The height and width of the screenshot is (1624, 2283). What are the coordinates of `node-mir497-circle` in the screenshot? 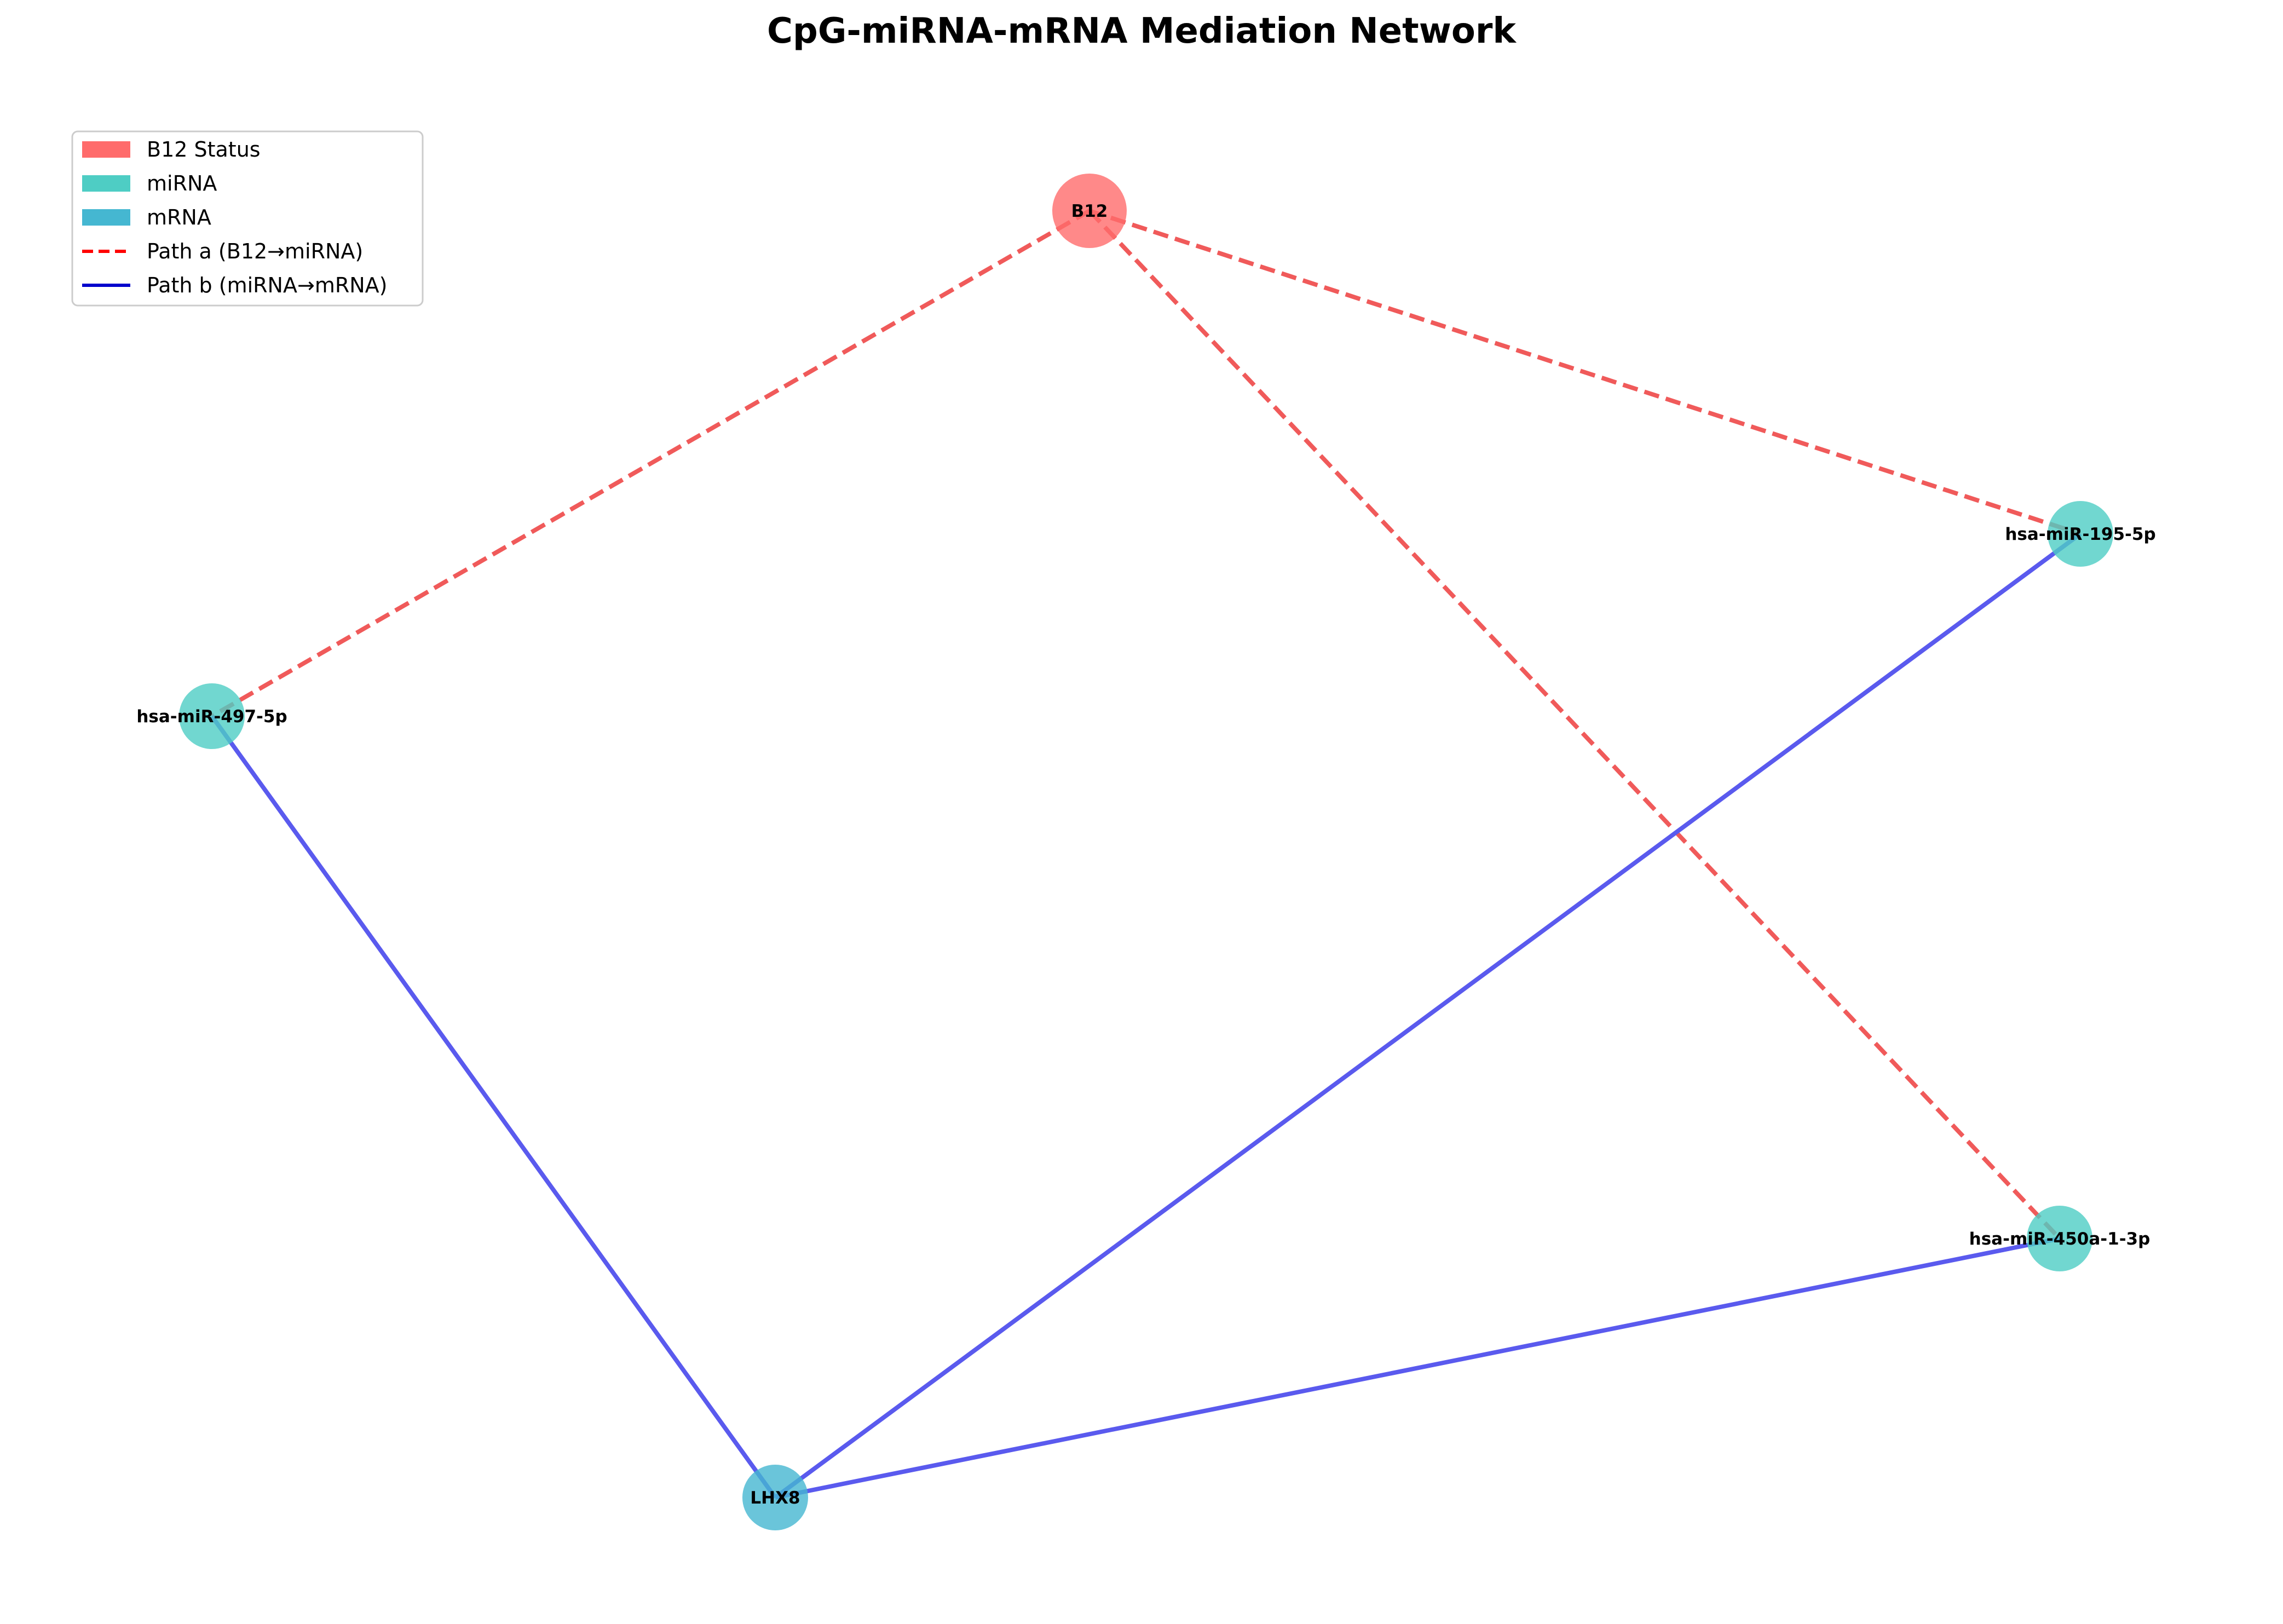 It's located at (212, 716).